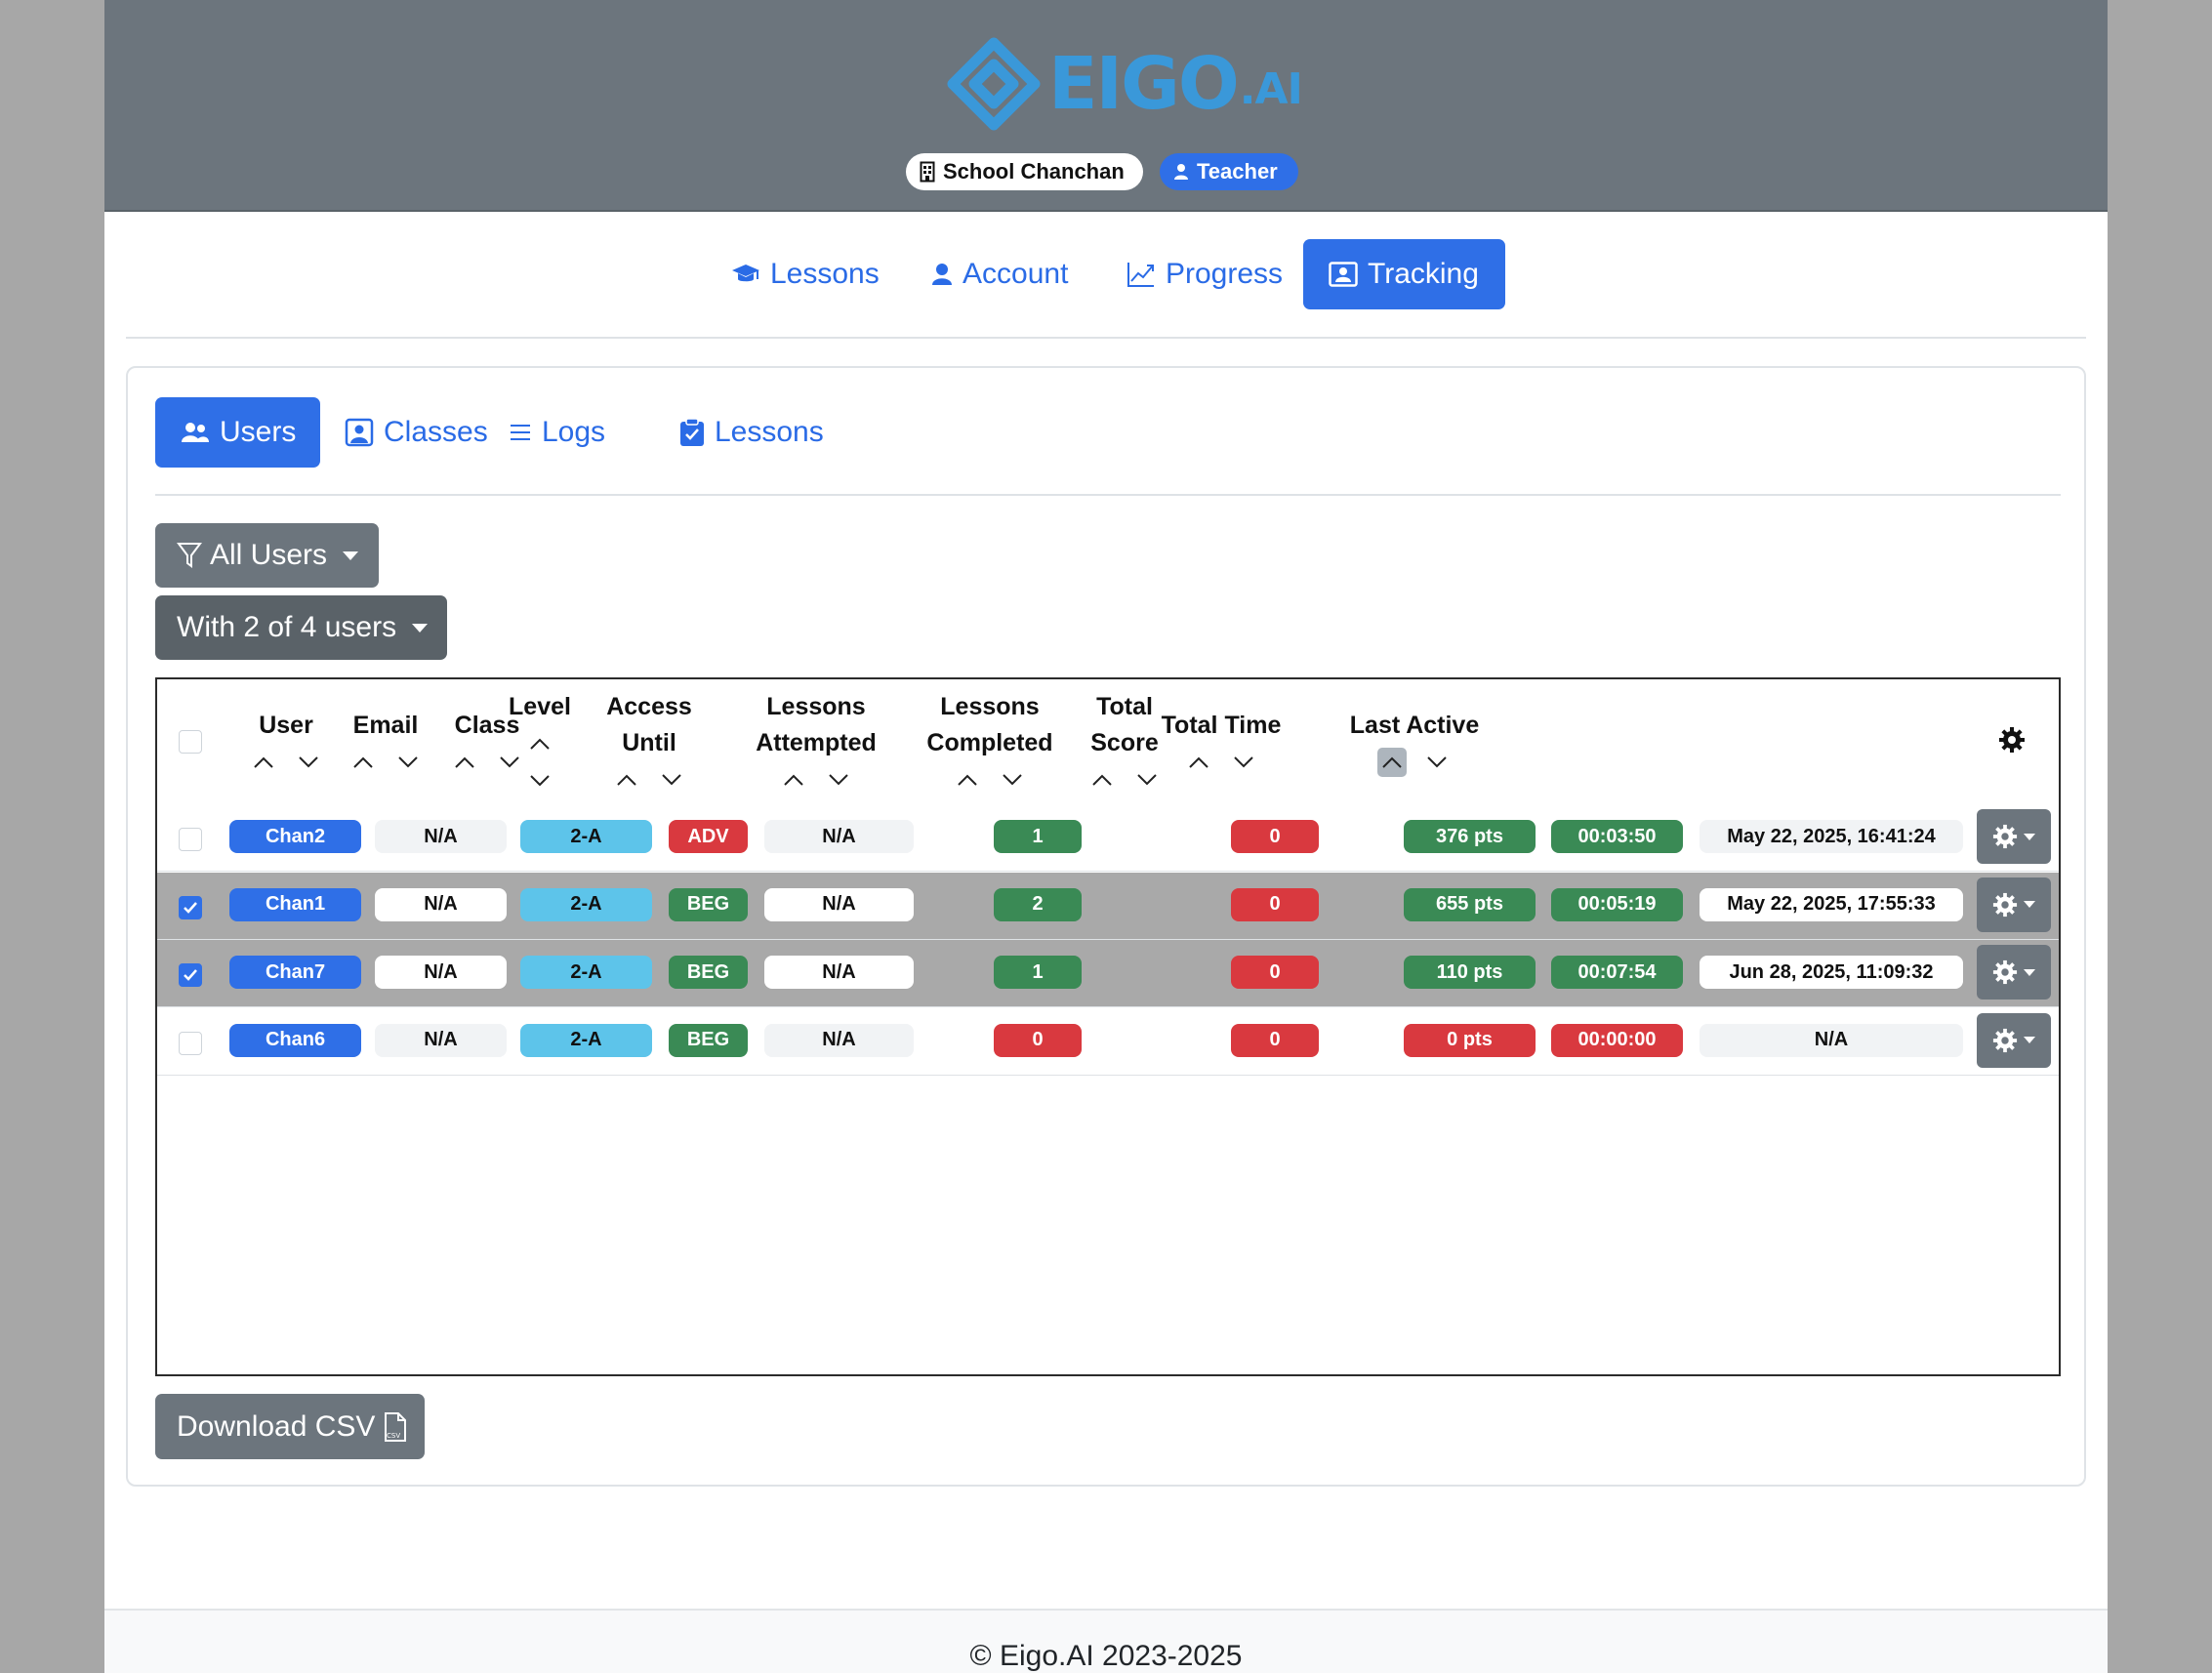  I want to click on sort-total-time-asc-button, so click(1198, 763).